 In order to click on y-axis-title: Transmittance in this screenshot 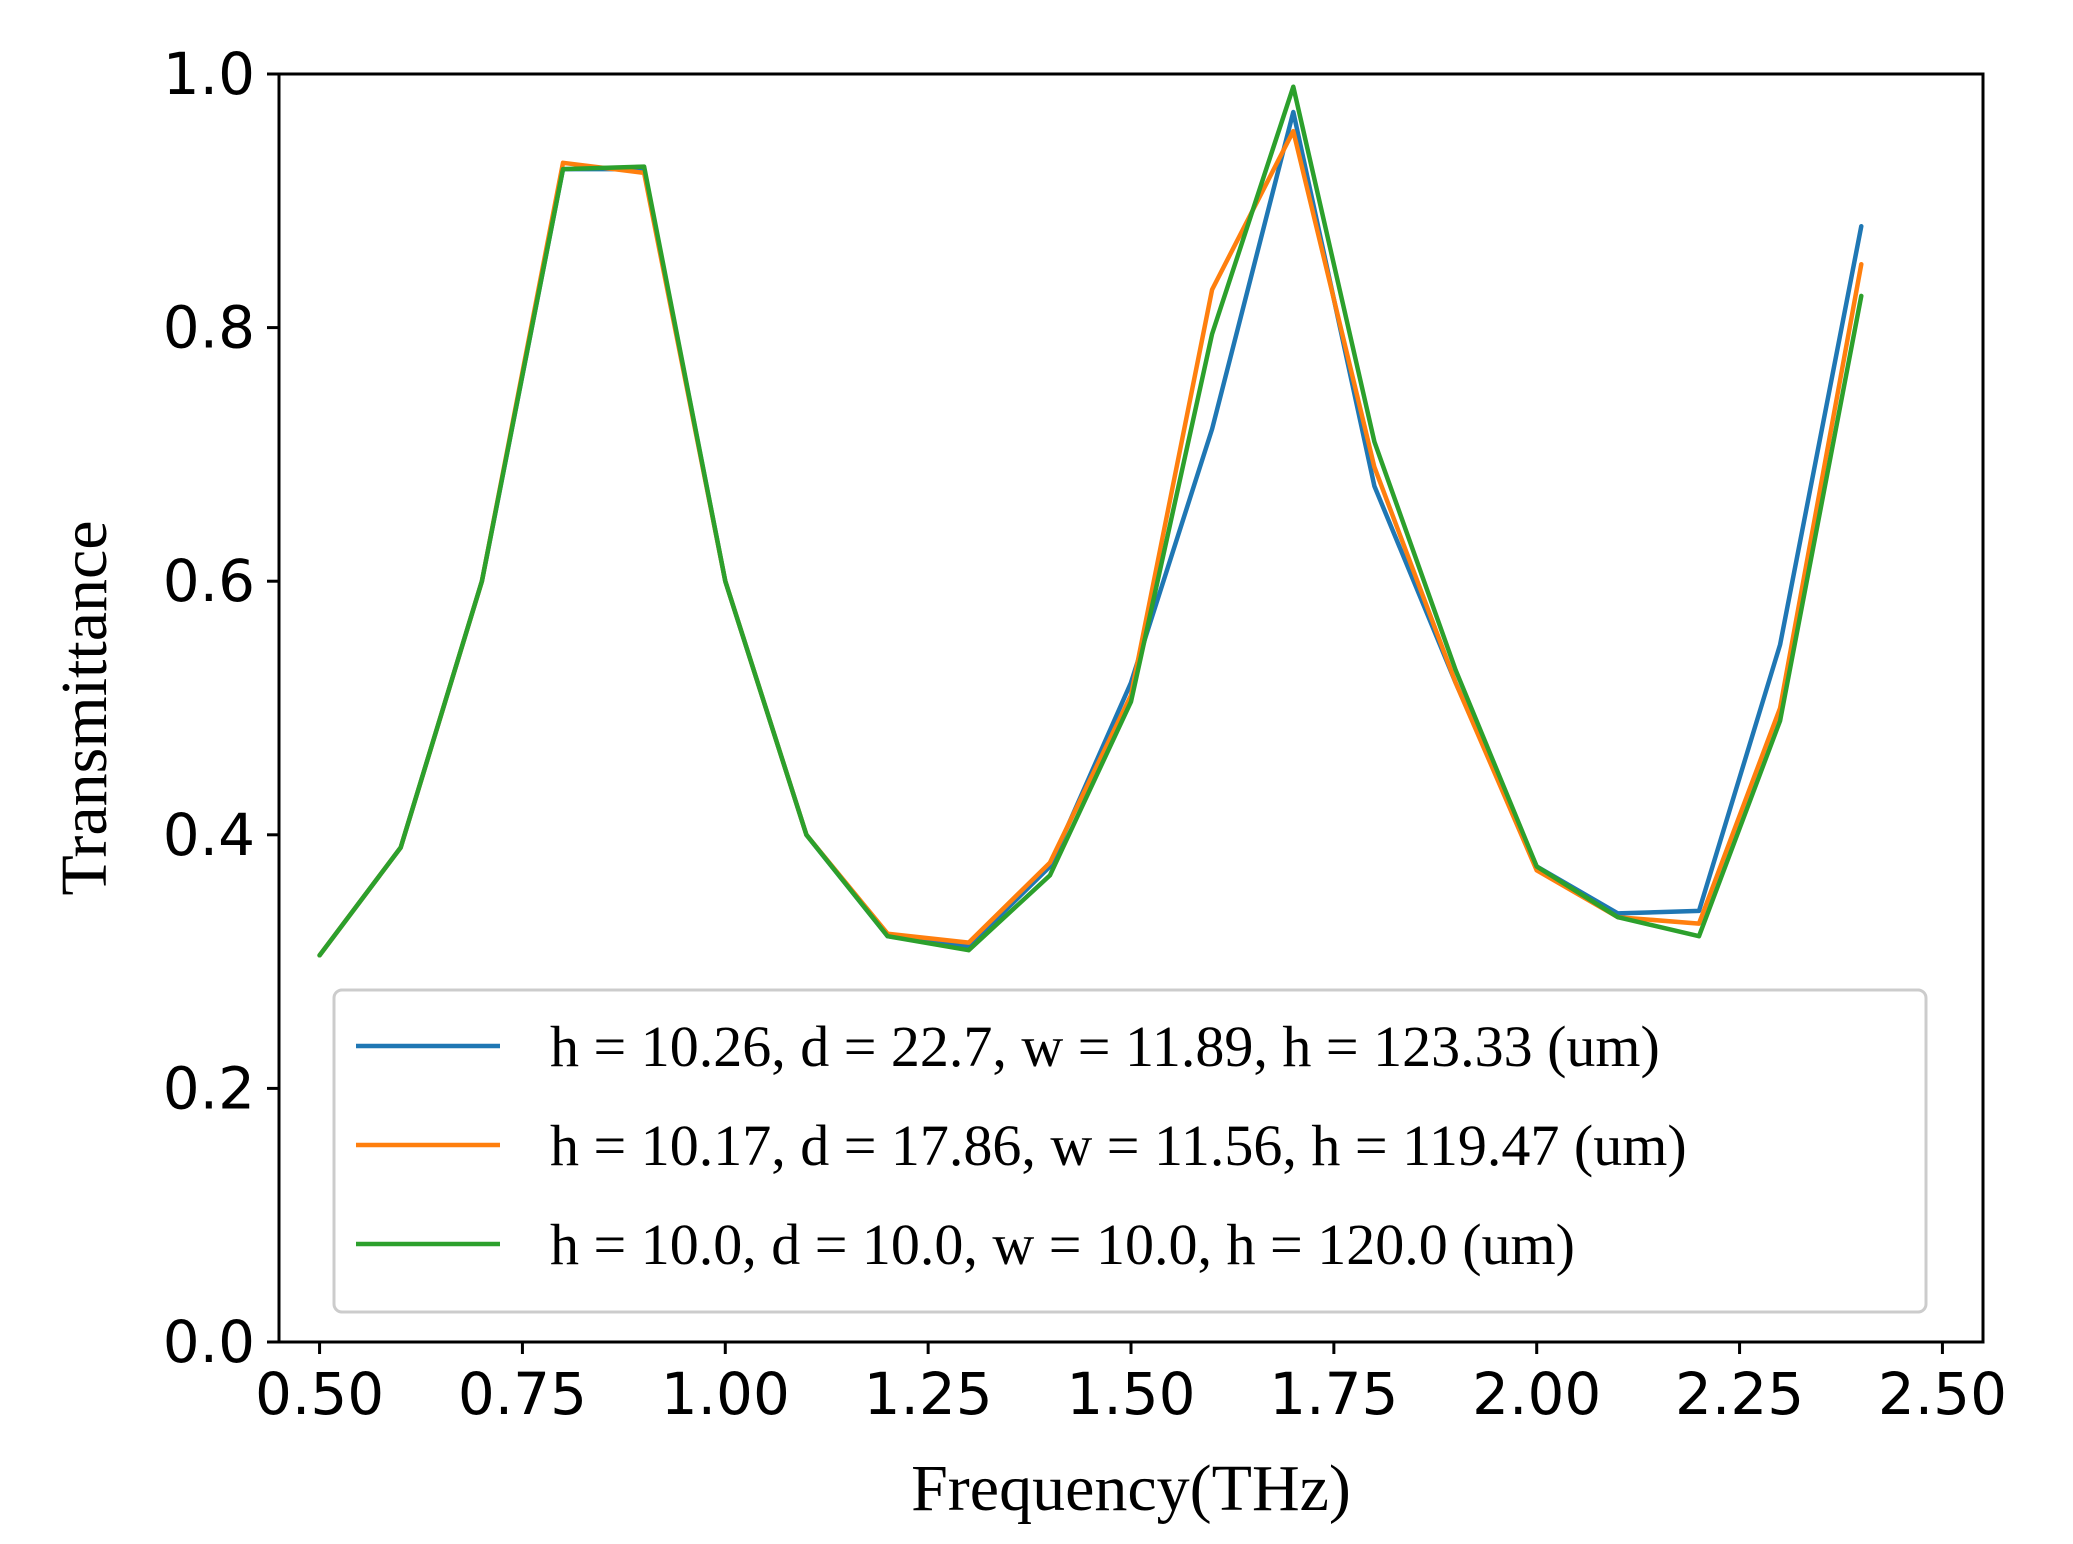, I will do `click(84, 707)`.